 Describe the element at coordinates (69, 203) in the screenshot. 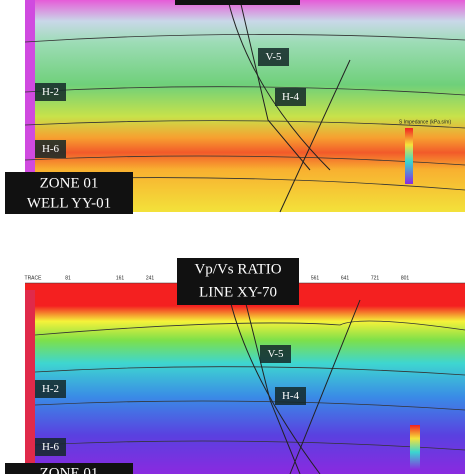

I see `well-label: WELL YY-01` at that location.